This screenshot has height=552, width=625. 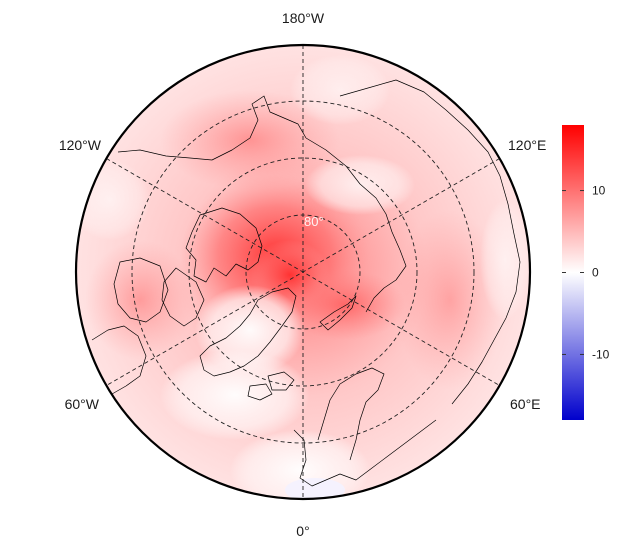 What do you see at coordinates (595, 273) in the screenshot?
I see `colorbar-tick-label: 0` at bounding box center [595, 273].